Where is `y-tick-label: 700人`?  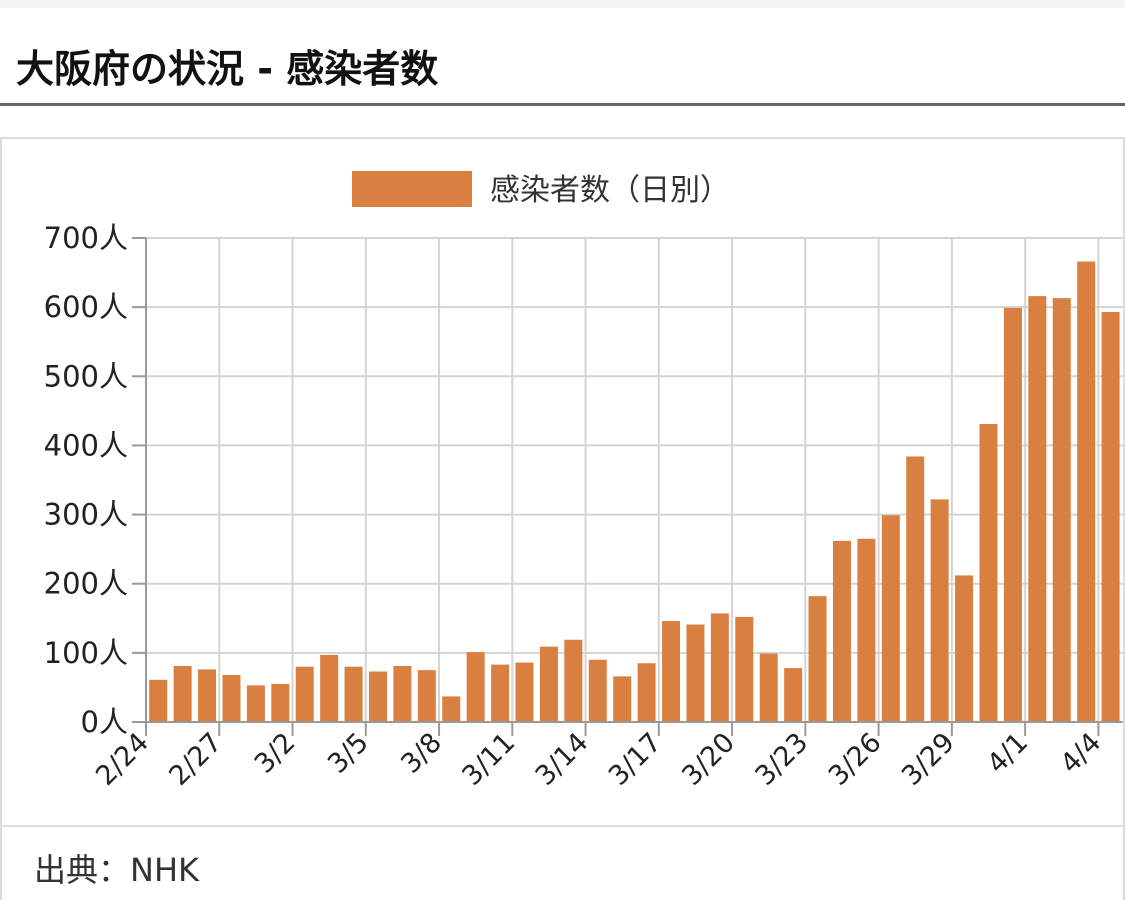
y-tick-label: 700人 is located at coordinates (86, 238).